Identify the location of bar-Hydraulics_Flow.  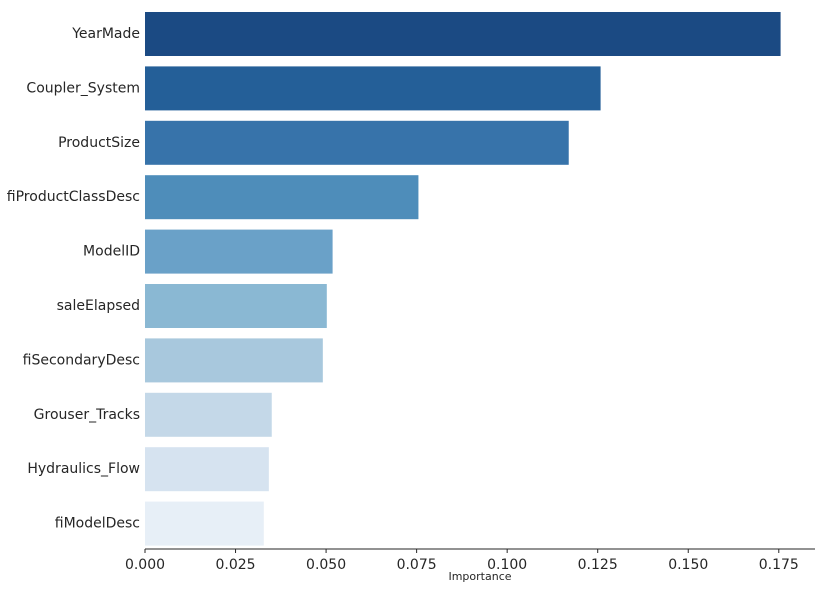
(207, 469).